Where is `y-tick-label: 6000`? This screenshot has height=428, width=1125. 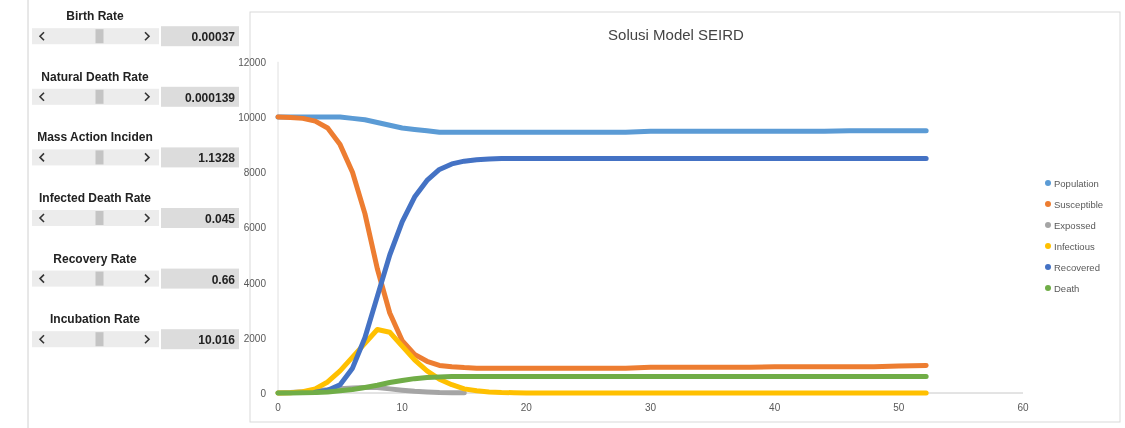
y-tick-label: 6000 is located at coordinates (255, 228).